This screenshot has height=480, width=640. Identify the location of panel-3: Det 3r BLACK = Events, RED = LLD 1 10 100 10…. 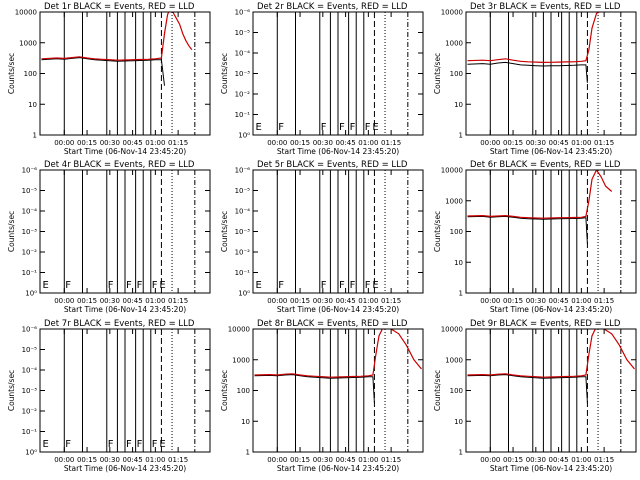
(535, 79).